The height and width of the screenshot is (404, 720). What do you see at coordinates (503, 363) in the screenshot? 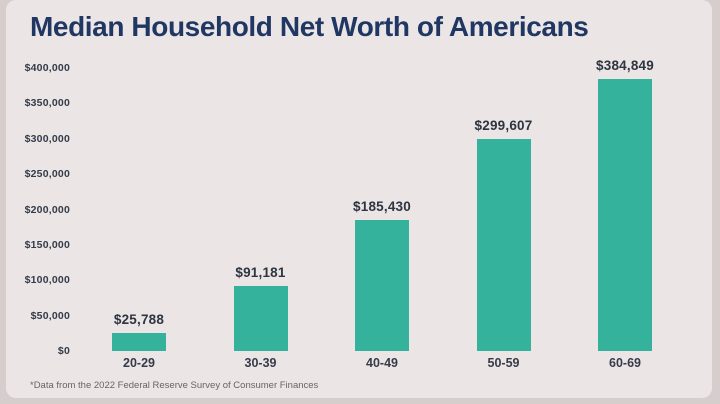
I see `x-axis-category-label: 50-59` at bounding box center [503, 363].